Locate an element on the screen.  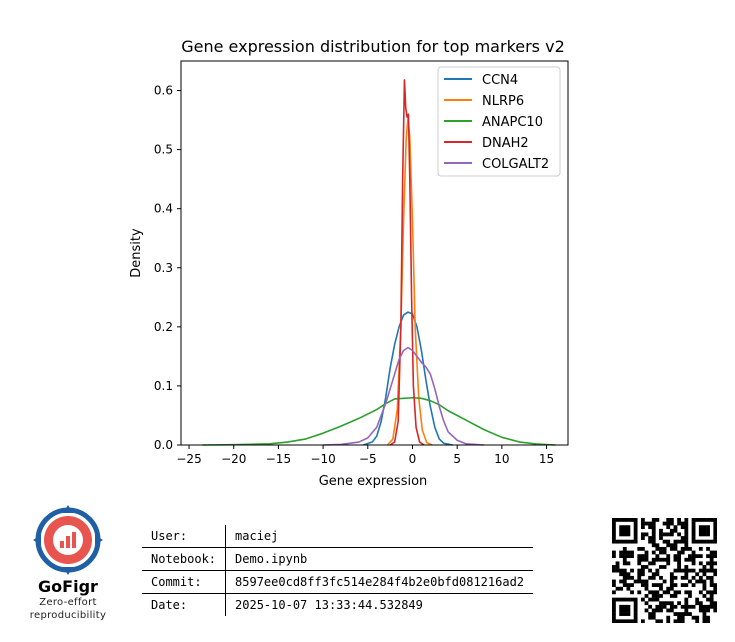
gofigr-logo: GoFigr Zero-effort reproducibility is located at coordinates (68, 563).